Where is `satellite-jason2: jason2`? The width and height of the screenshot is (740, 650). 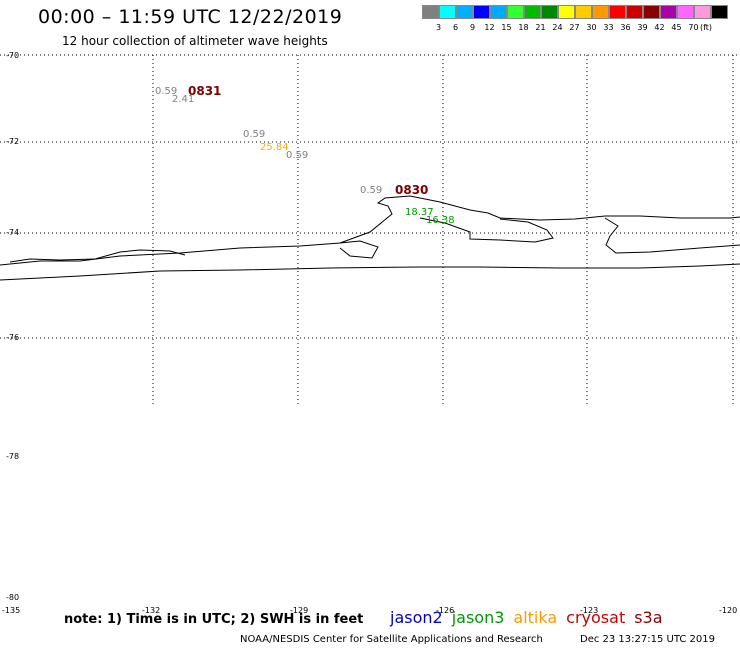
satellite-jason2: jason2 is located at coordinates (416, 617).